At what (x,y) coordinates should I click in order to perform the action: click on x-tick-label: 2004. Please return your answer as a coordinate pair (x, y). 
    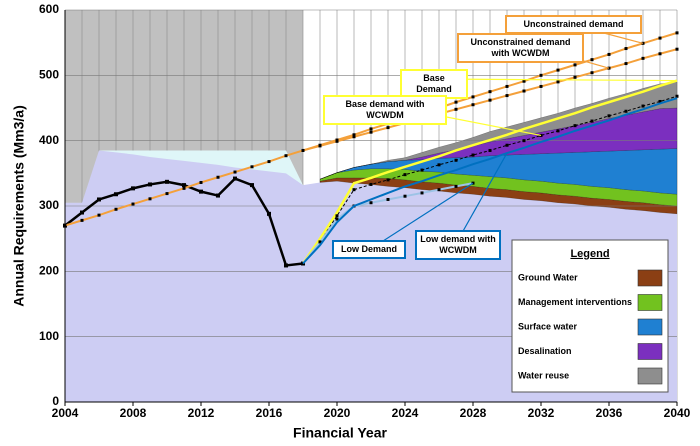
    Looking at the image, I should click on (65, 413).